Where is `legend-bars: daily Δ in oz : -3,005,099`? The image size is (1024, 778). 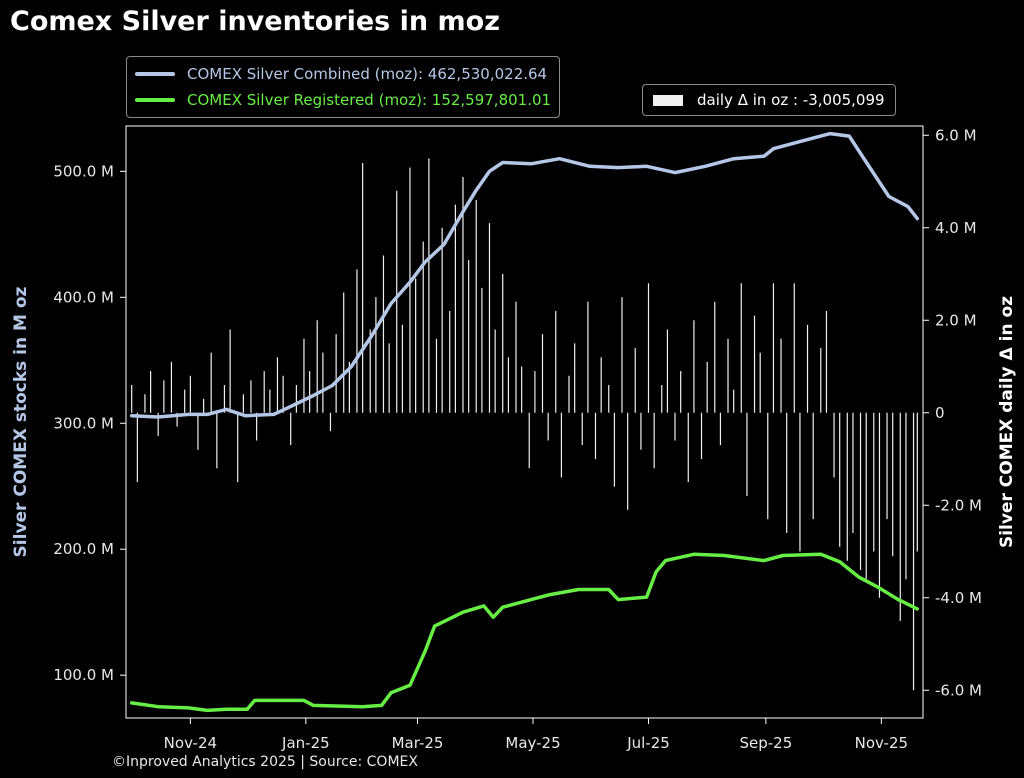 legend-bars: daily Δ in oz : -3,005,099 is located at coordinates (769, 100).